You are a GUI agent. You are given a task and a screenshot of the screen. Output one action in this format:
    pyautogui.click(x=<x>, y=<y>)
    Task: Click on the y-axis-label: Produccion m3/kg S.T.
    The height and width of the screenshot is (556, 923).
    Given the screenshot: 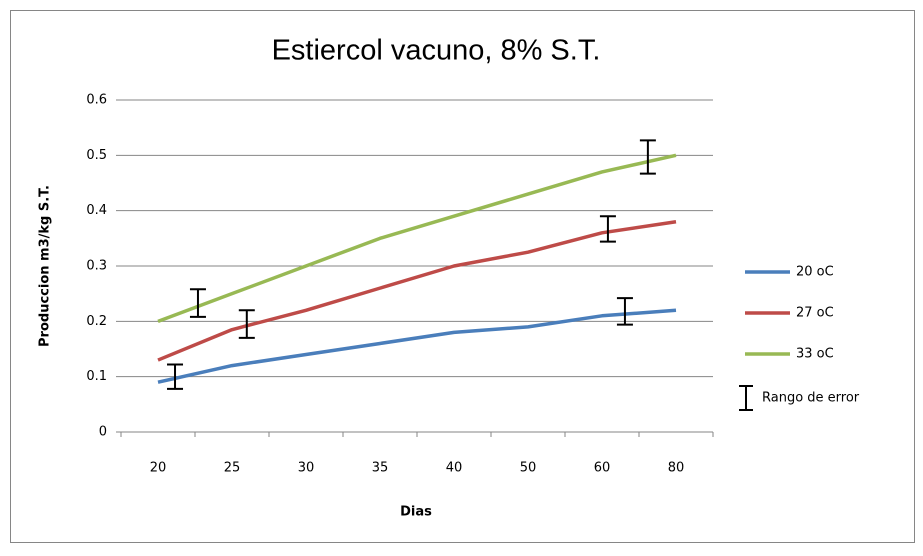 What is the action you would take?
    pyautogui.click(x=45, y=266)
    